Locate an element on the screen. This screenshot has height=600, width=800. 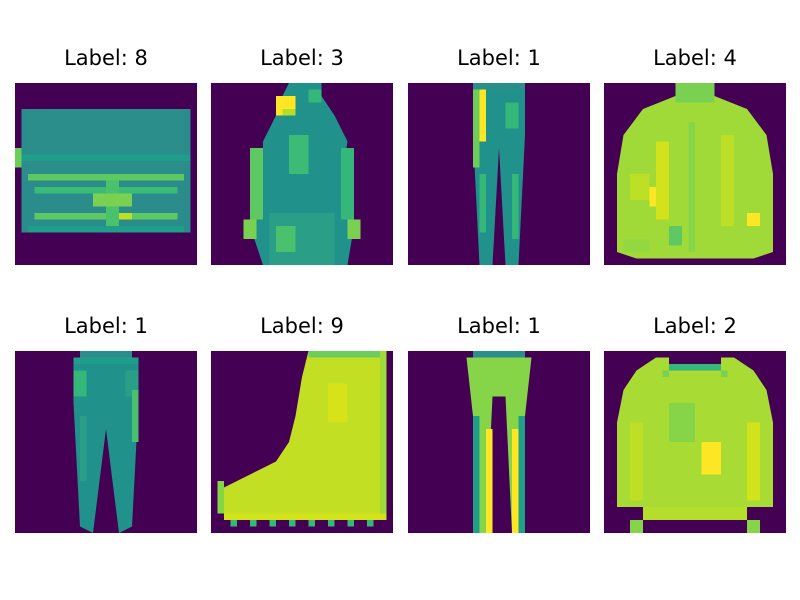
dress-image is located at coordinates (302, 174).